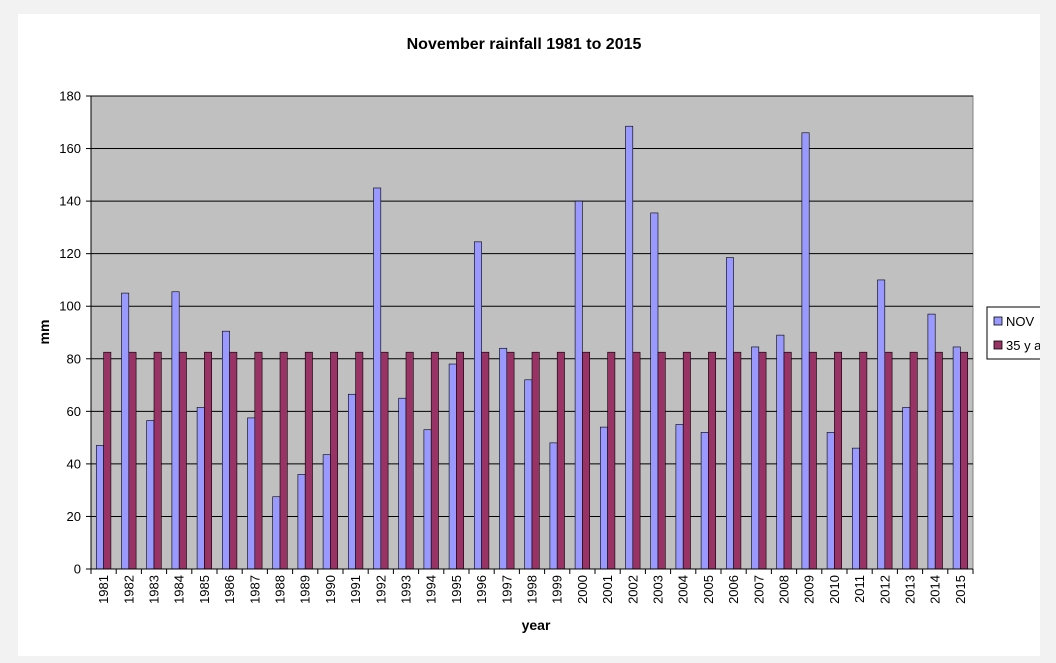  I want to click on bar-nov-1981, so click(99, 507).